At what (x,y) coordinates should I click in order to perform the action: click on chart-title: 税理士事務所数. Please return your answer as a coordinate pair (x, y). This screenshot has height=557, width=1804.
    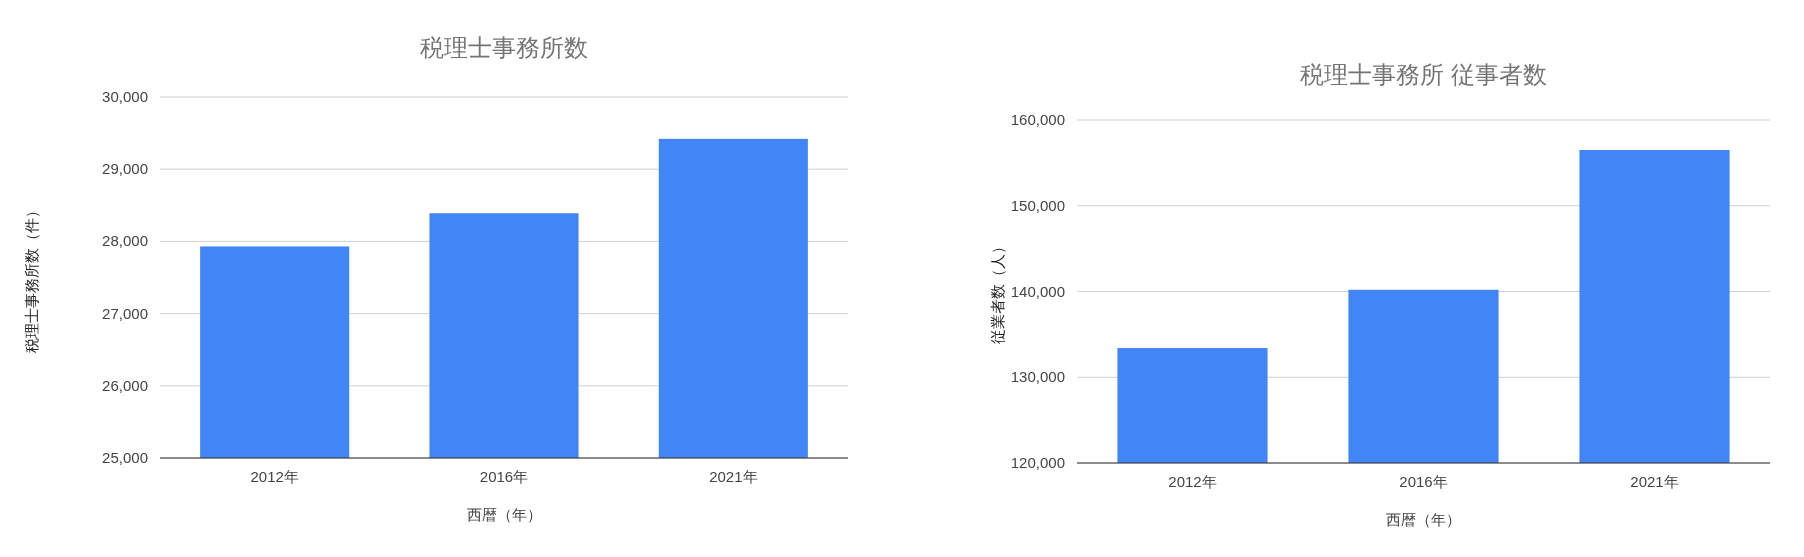
    Looking at the image, I should click on (504, 47).